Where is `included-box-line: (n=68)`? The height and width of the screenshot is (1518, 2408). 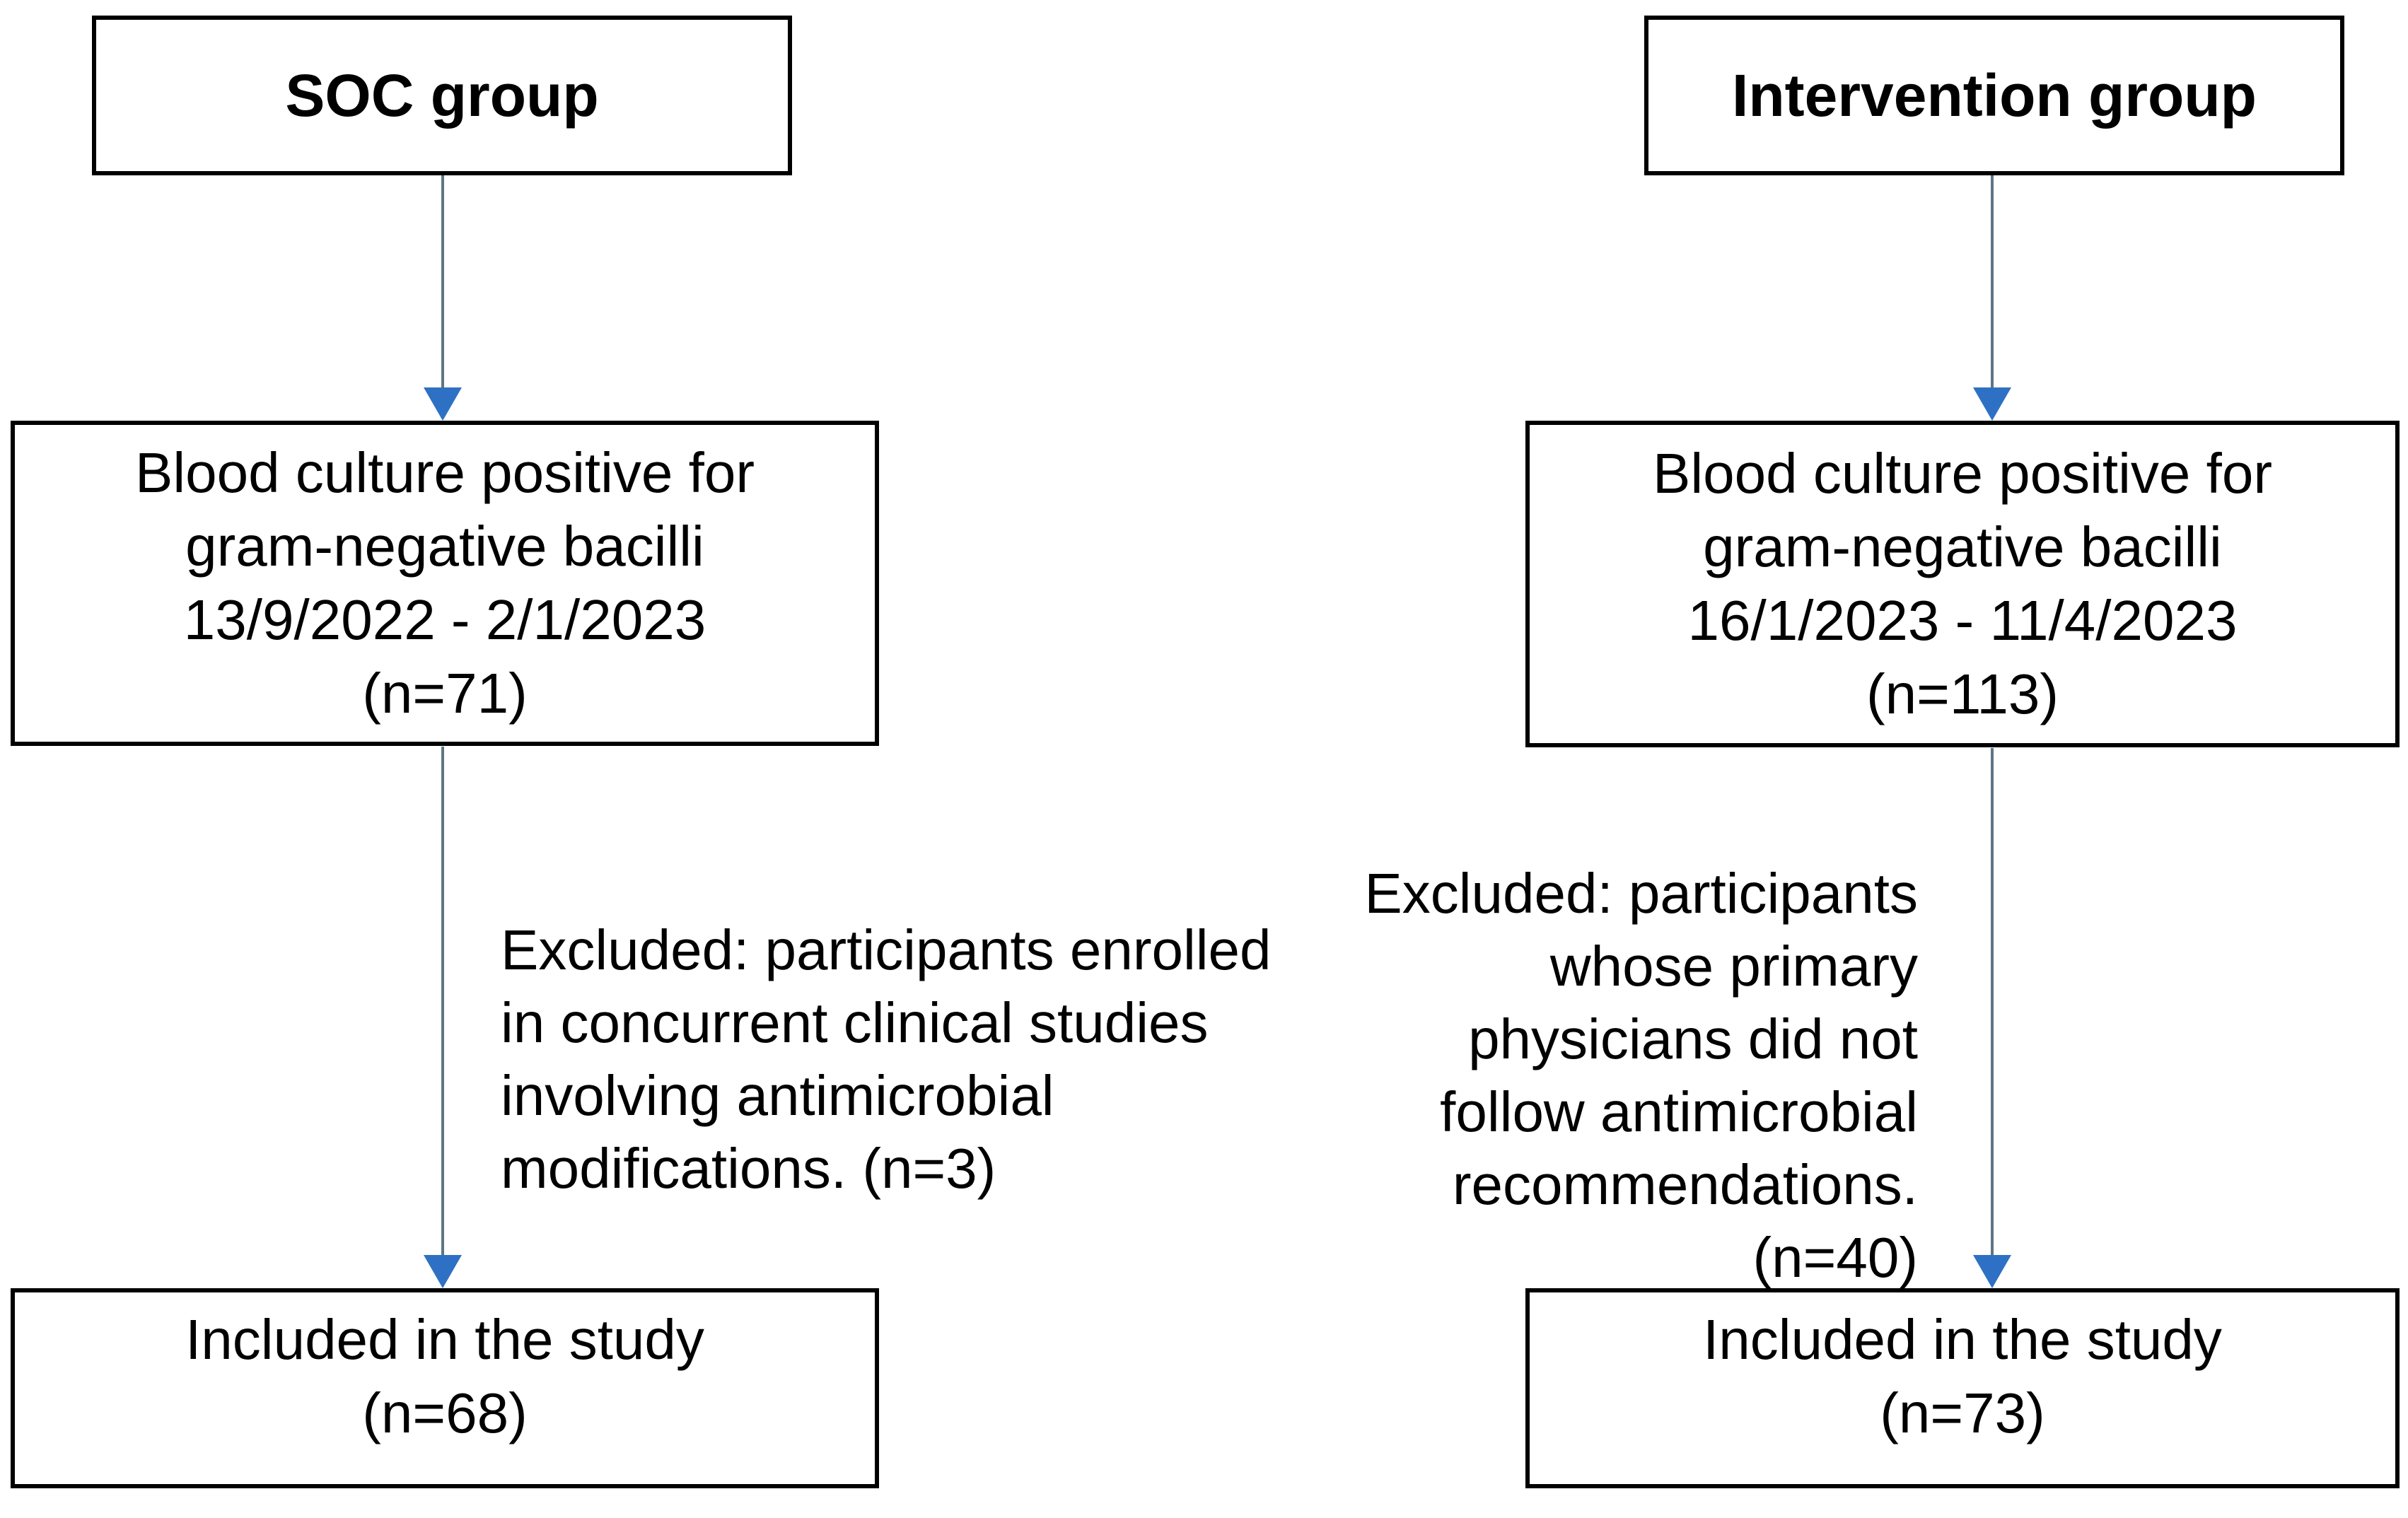
included-box-line: (n=68) is located at coordinates (445, 1412).